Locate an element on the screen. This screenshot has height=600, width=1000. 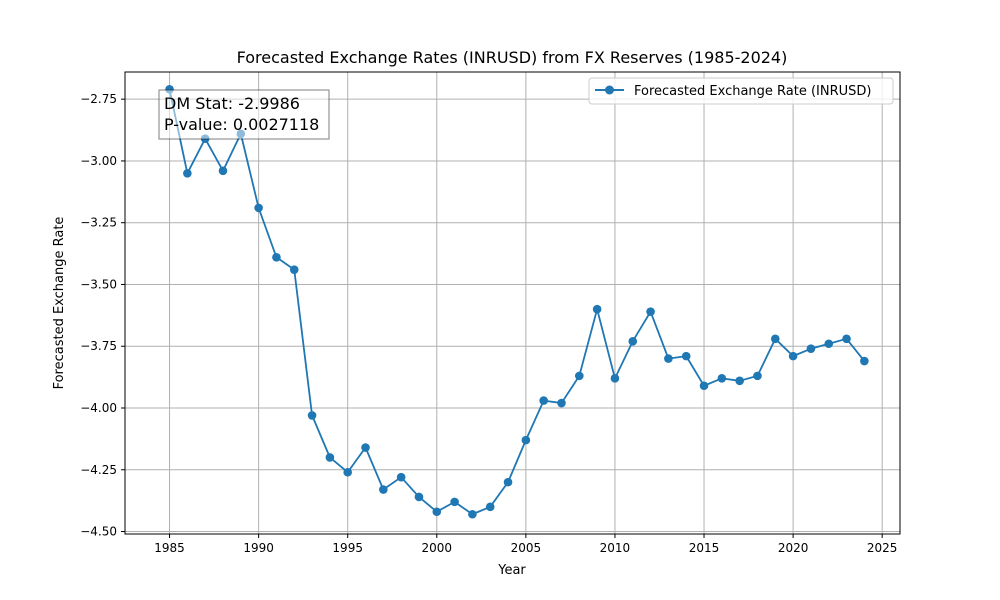
x-tick-label: 1990 is located at coordinates (258, 548).